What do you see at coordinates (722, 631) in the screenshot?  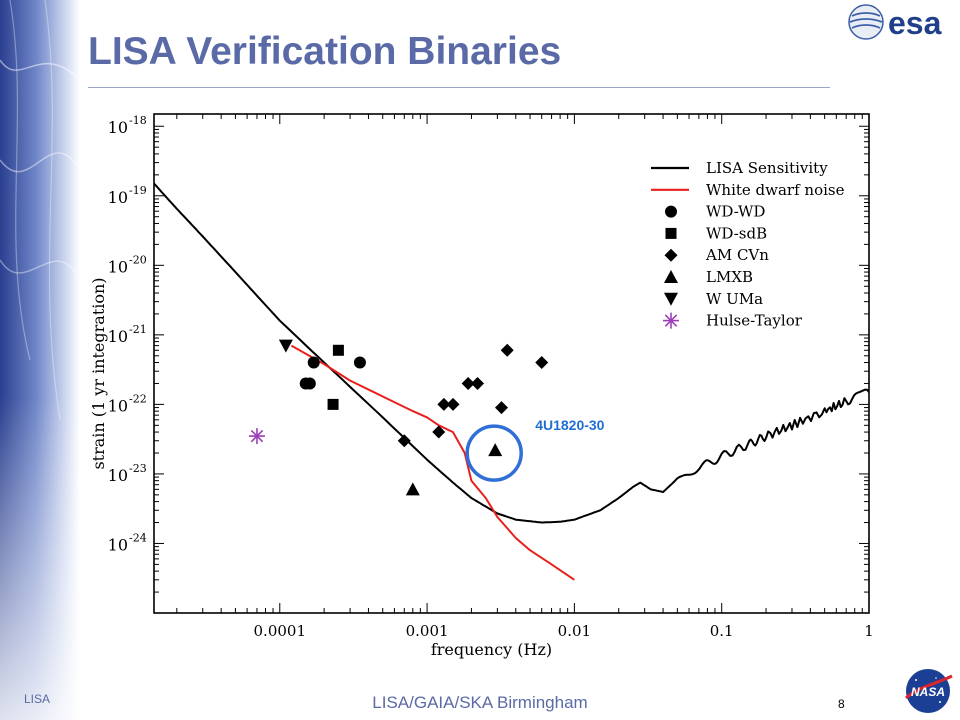 I see `x-tick-label: 0.1` at bounding box center [722, 631].